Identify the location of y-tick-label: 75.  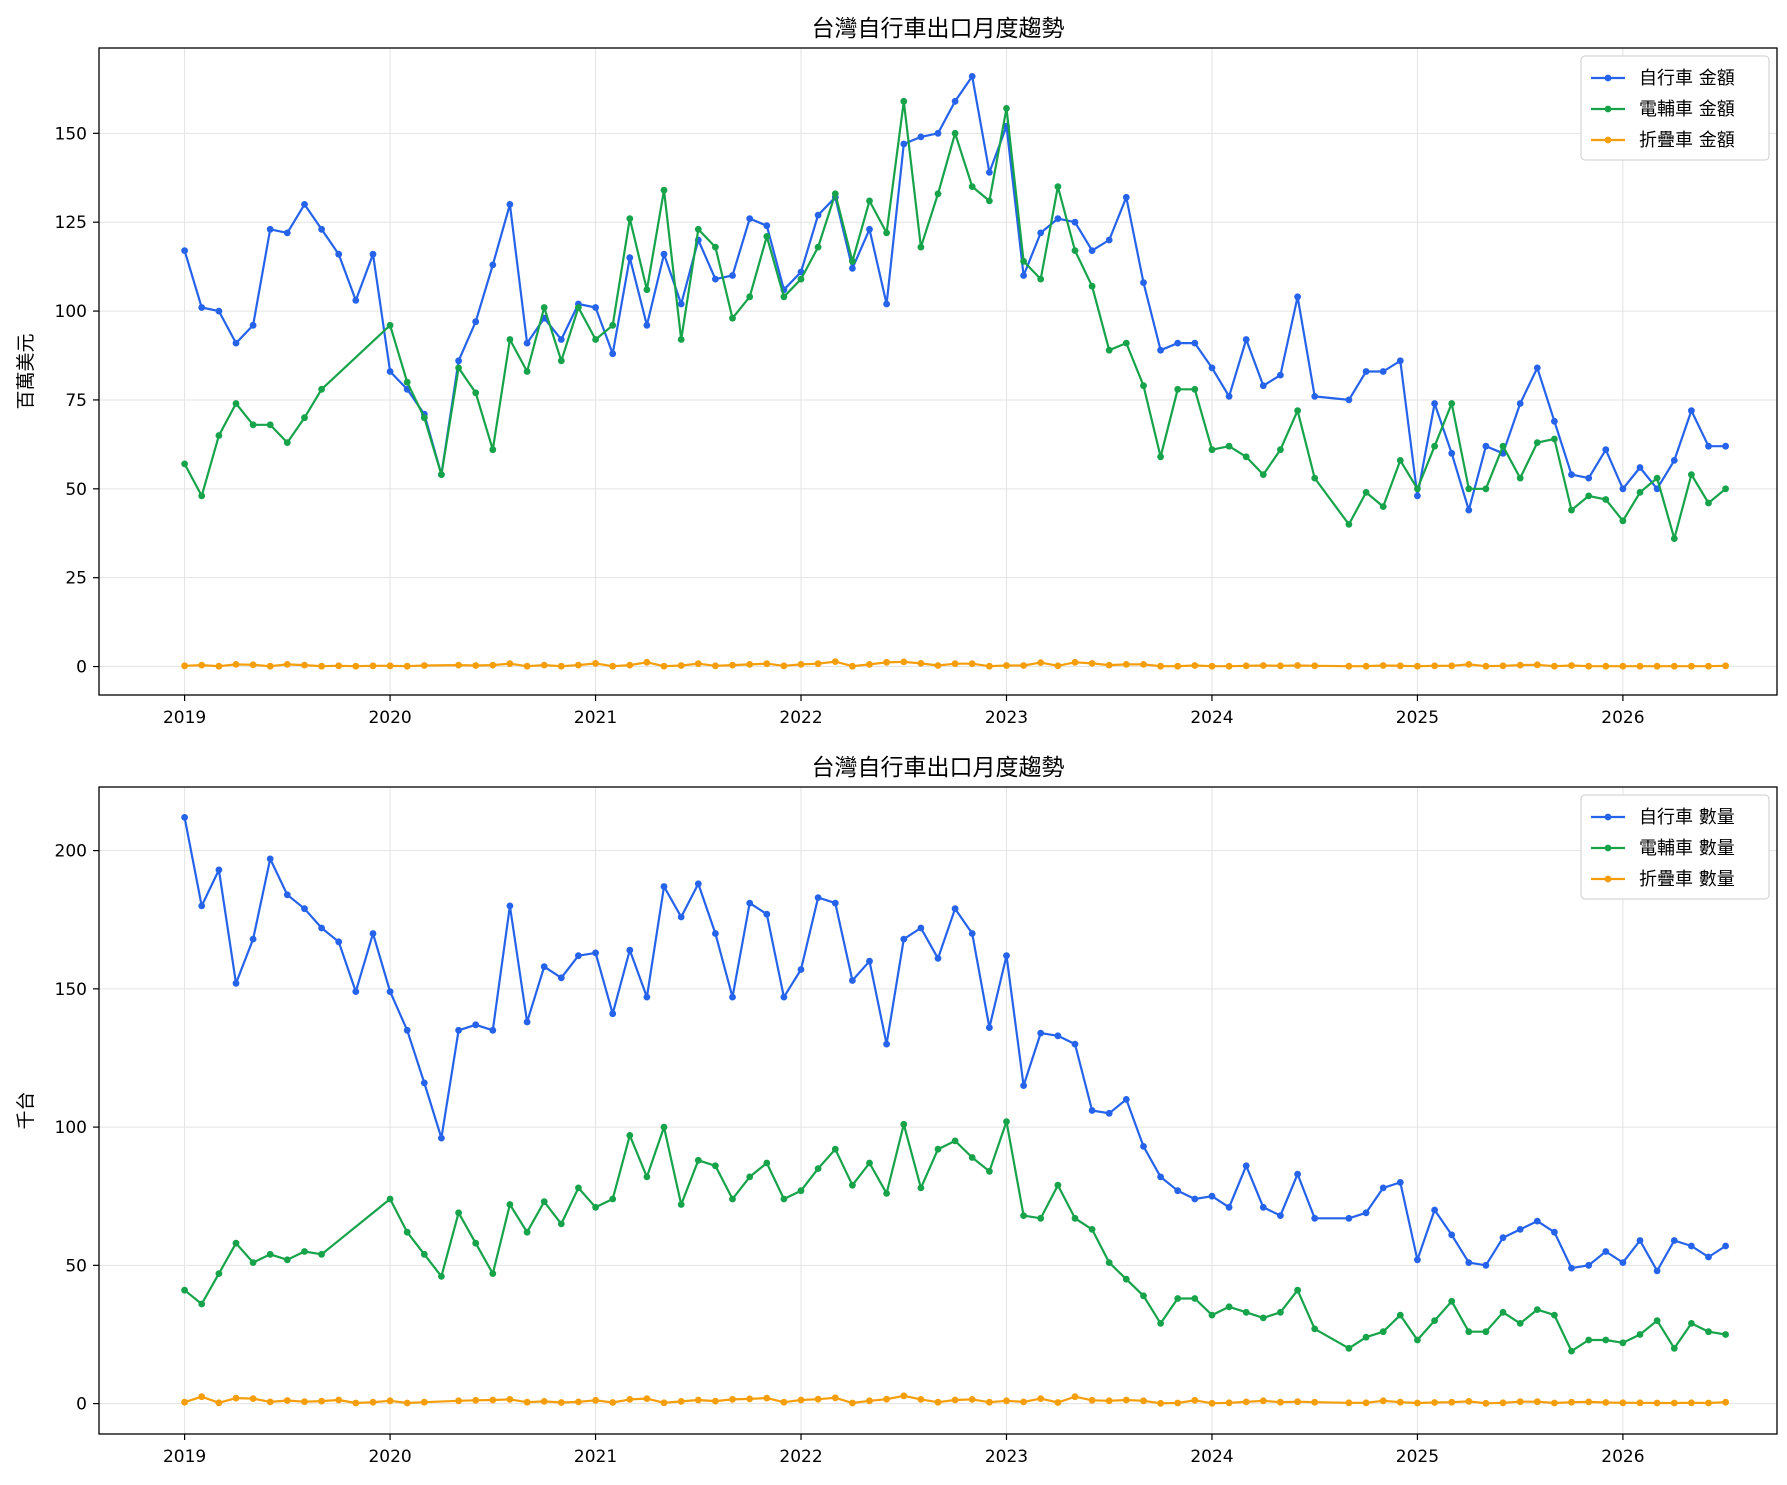
(76, 401).